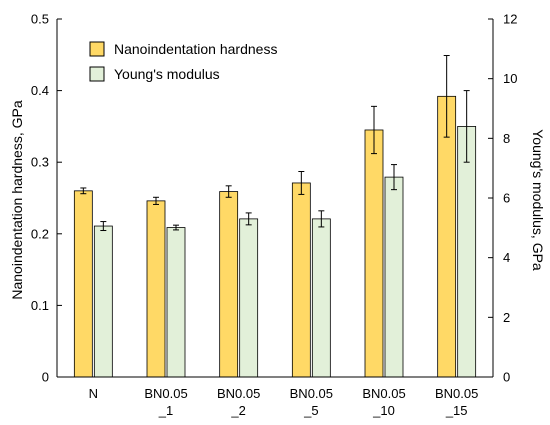 This screenshot has height=425, width=550. I want to click on left-tick-label-3: 0.3, so click(40, 162).